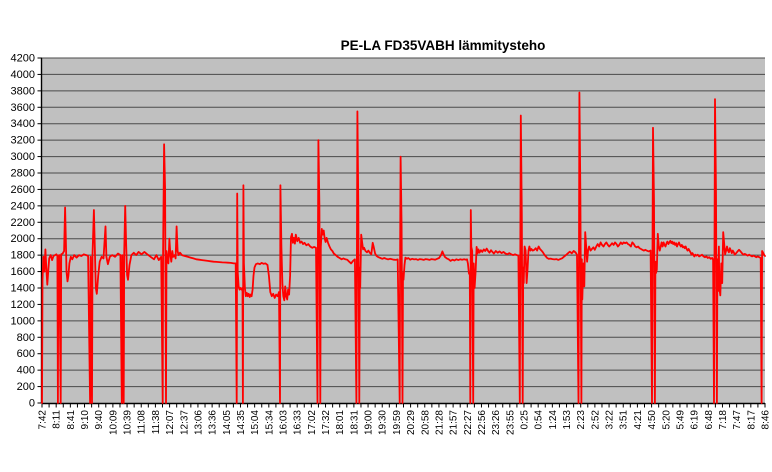 The height and width of the screenshot is (472, 772). I want to click on y-axis-tick-label: 3600, so click(23, 108).